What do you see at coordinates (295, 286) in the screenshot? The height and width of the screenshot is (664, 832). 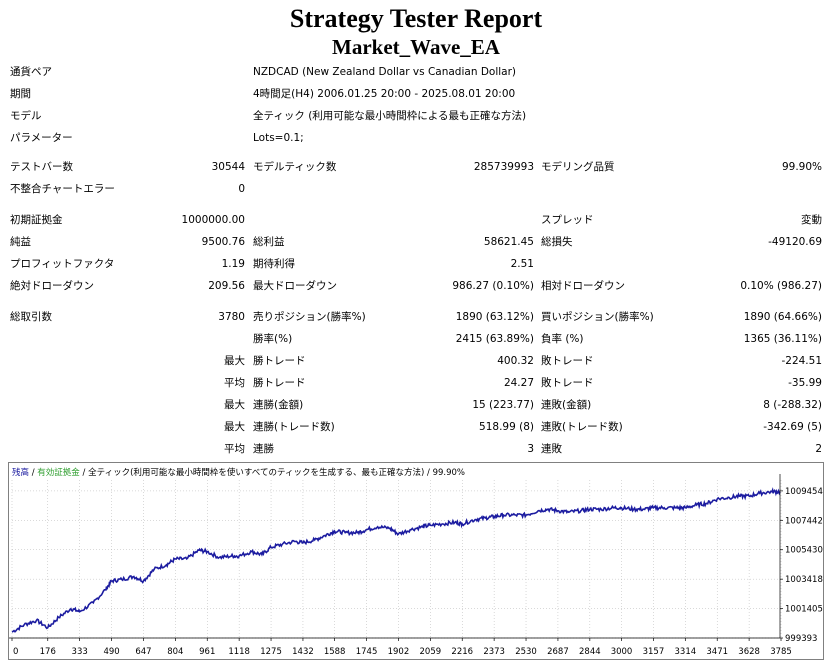 I see `maximal-drawdown-label: 最大ドローダウン` at bounding box center [295, 286].